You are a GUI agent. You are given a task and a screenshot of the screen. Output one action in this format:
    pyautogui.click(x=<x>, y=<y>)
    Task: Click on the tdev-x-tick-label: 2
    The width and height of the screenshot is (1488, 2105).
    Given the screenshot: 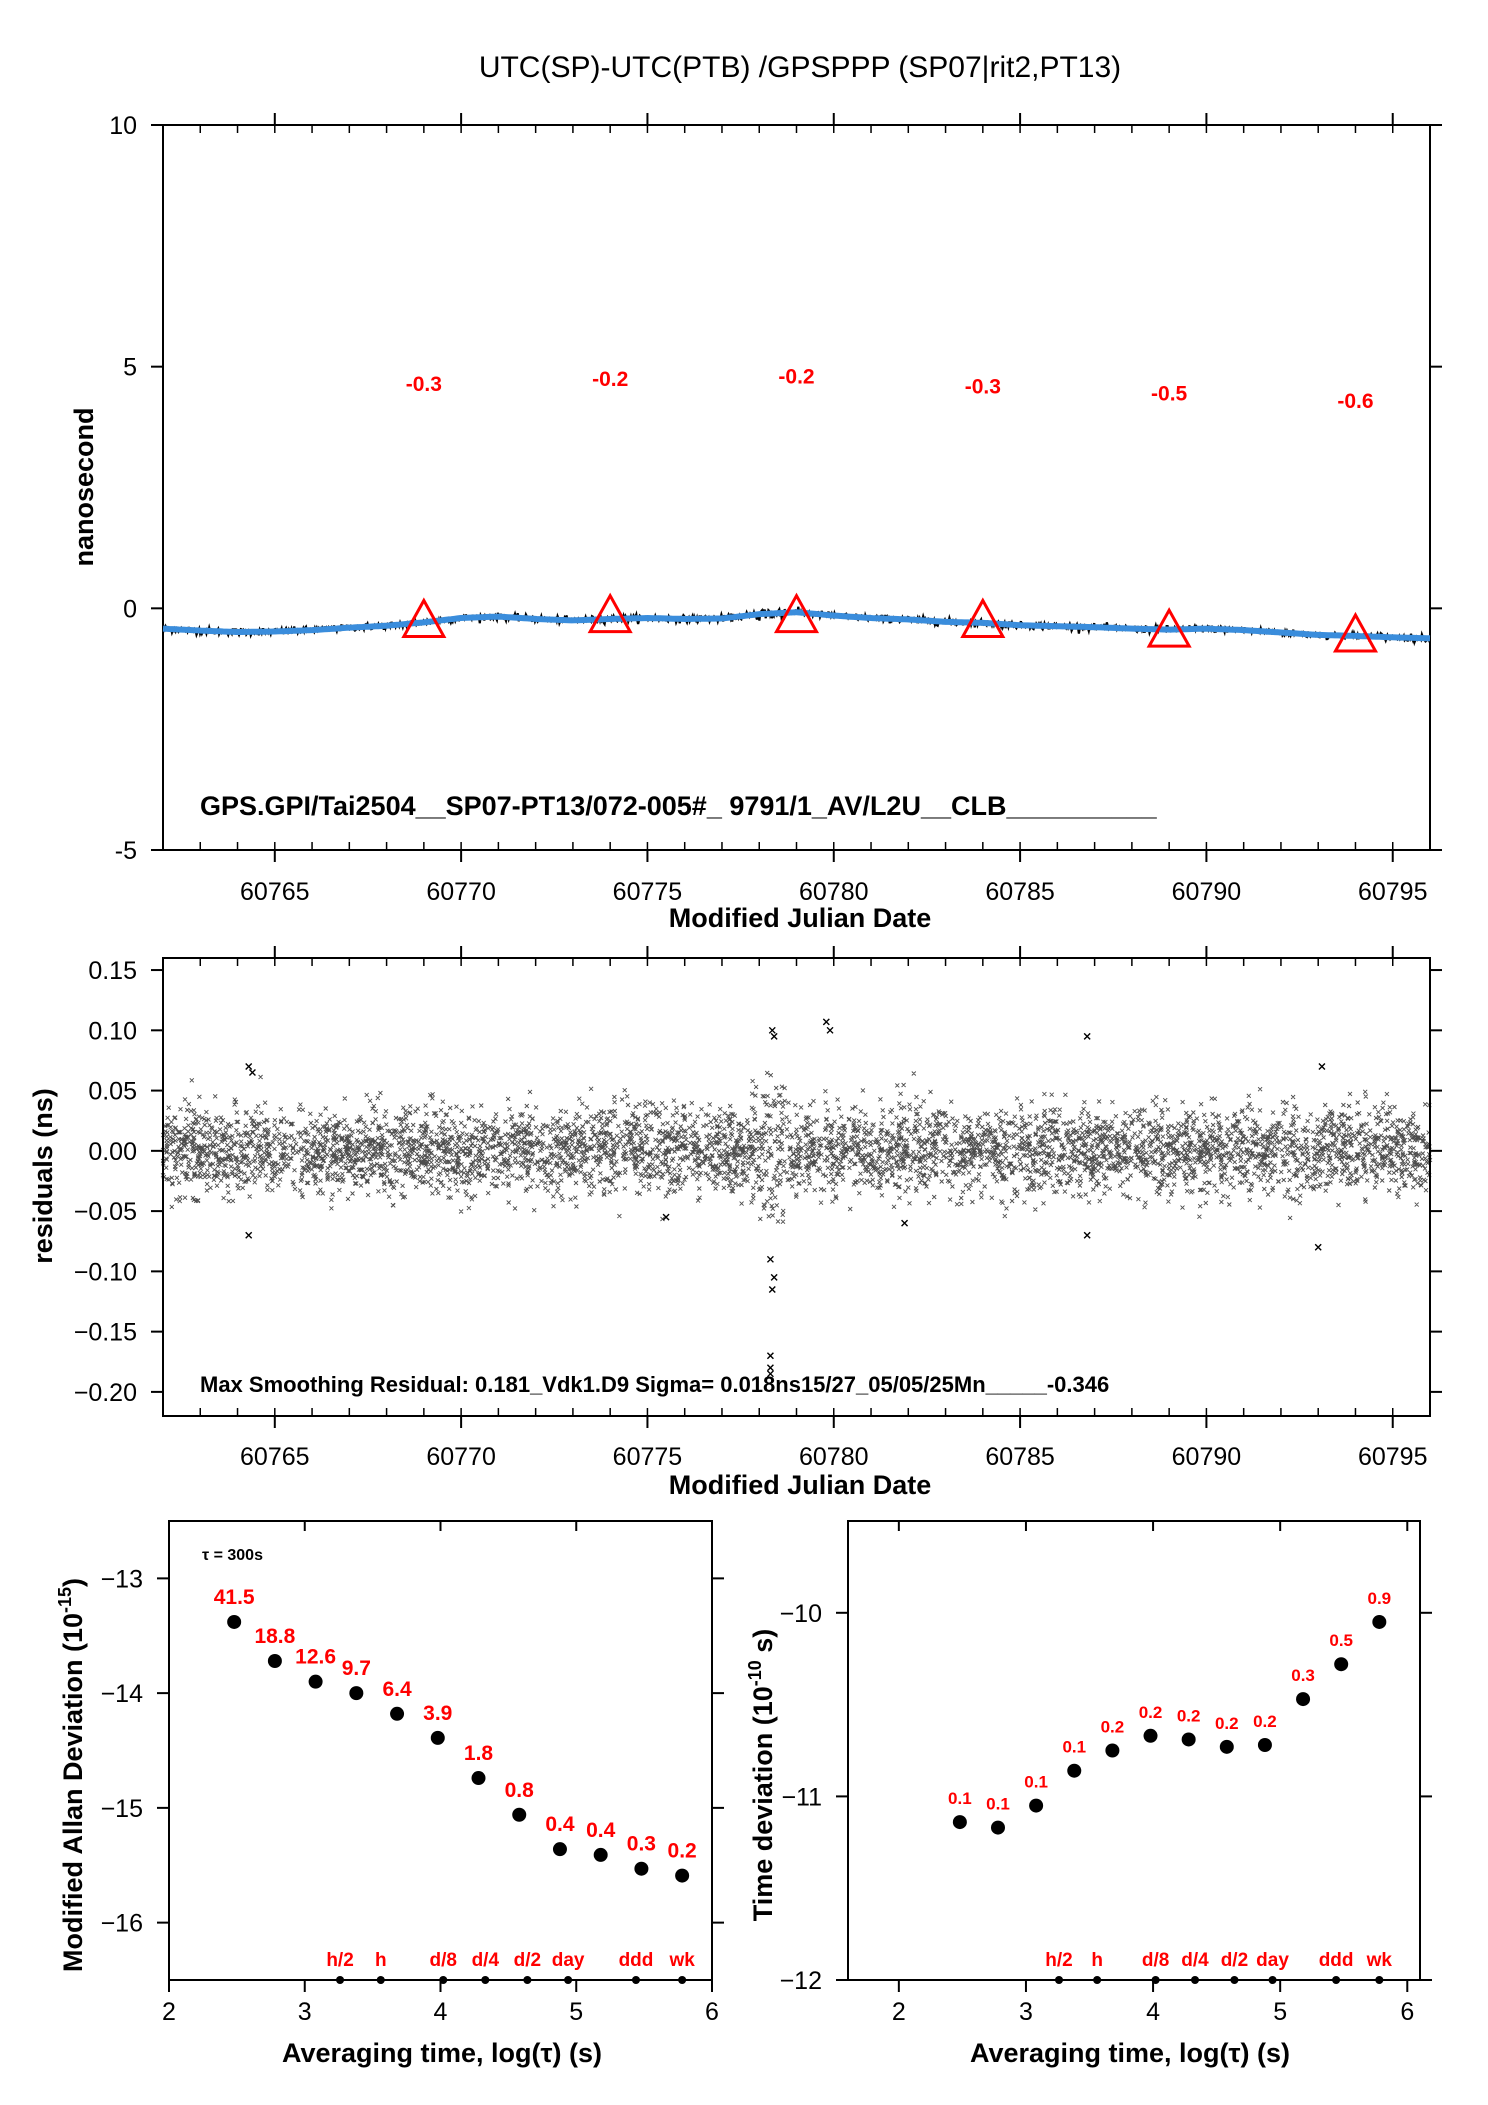 What is the action you would take?
    pyautogui.click(x=899, y=2012)
    